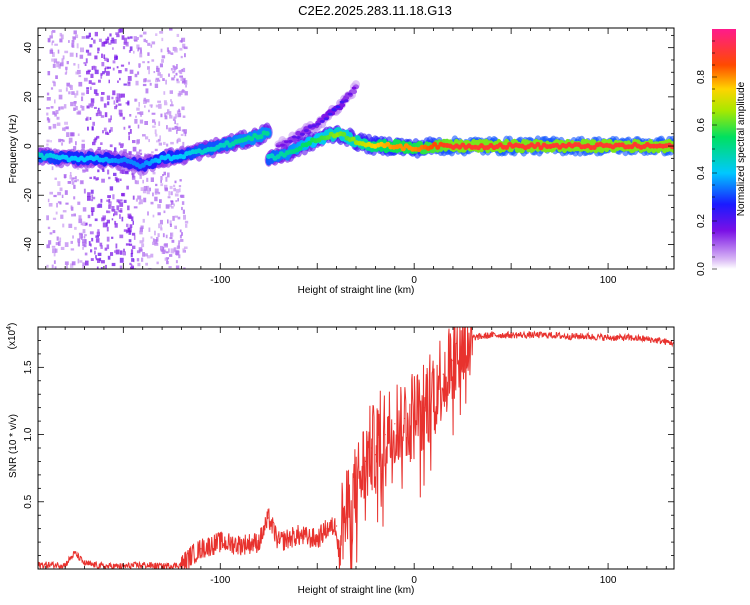  Describe the element at coordinates (28, 146) in the screenshot. I see `spectrogram-ytick-label: 0` at that location.